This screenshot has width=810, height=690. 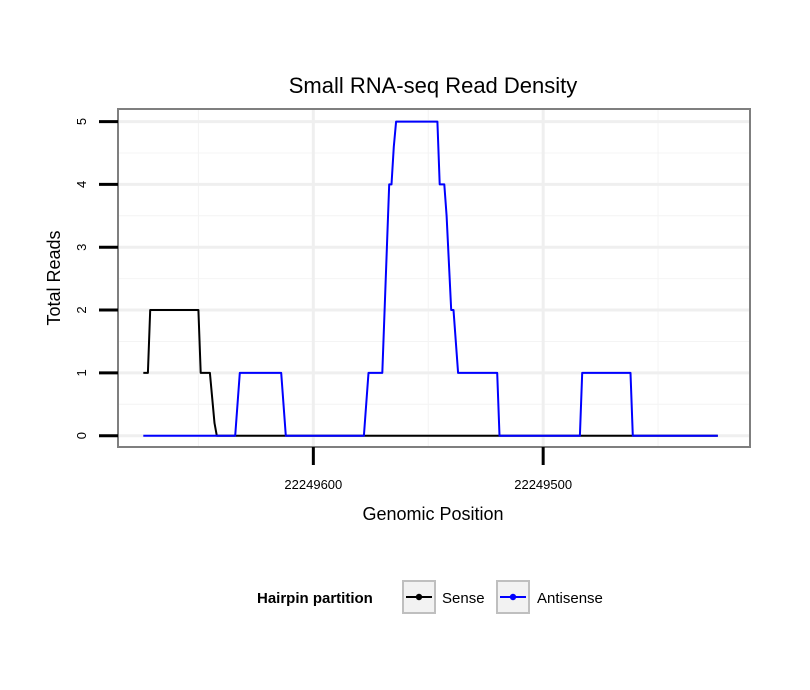 What do you see at coordinates (81, 435) in the screenshot?
I see `y-tick-label-0: 0` at bounding box center [81, 435].